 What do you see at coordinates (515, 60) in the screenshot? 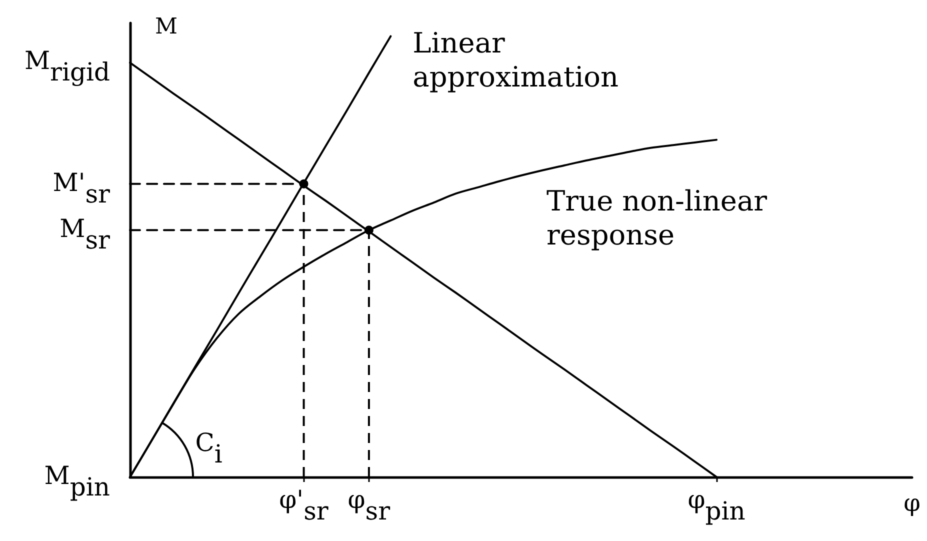
I see `series-label: Linear approximation` at bounding box center [515, 60].